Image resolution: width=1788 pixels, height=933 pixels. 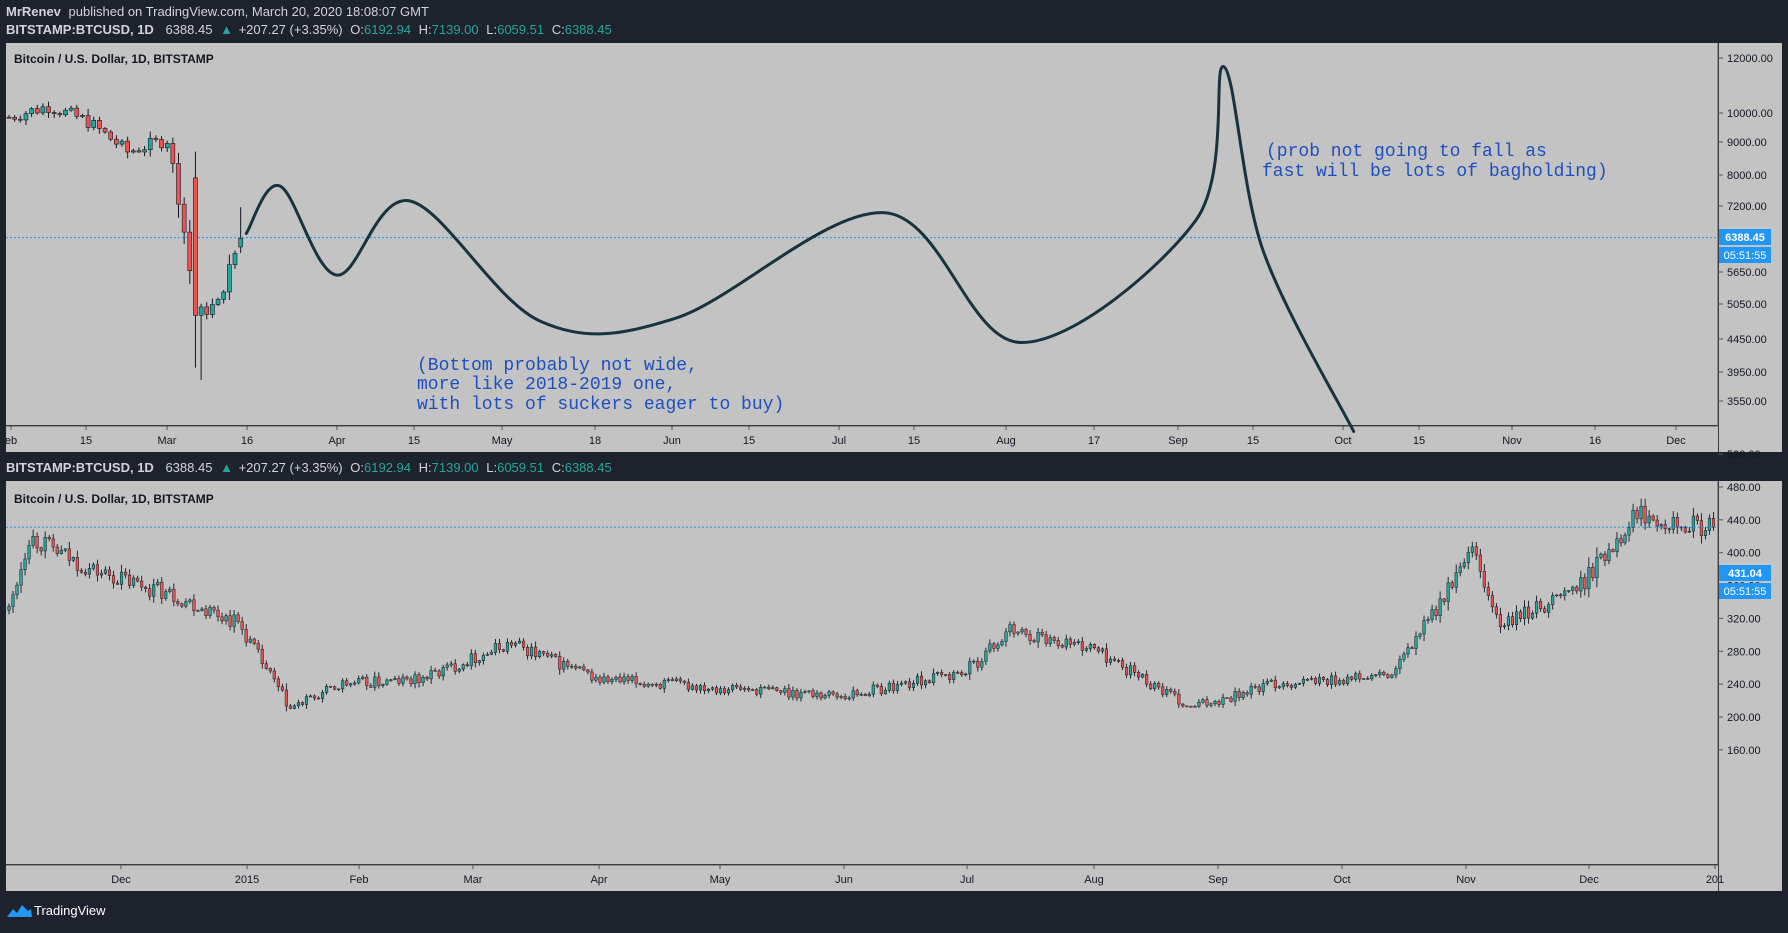 I want to click on pane1-closev: 6388.45, so click(x=588, y=29).